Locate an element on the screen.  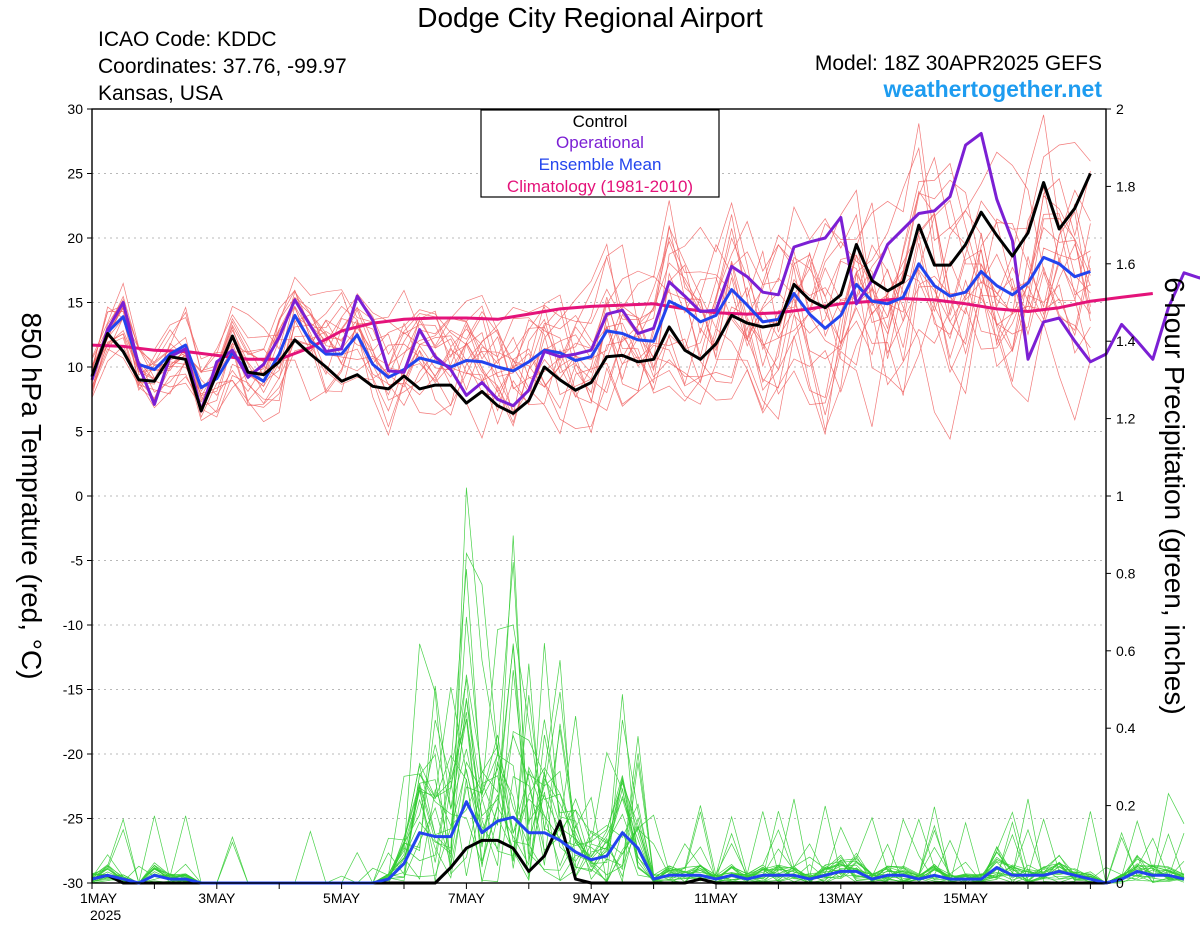
y-tick-label: -20 is located at coordinates (73, 754).